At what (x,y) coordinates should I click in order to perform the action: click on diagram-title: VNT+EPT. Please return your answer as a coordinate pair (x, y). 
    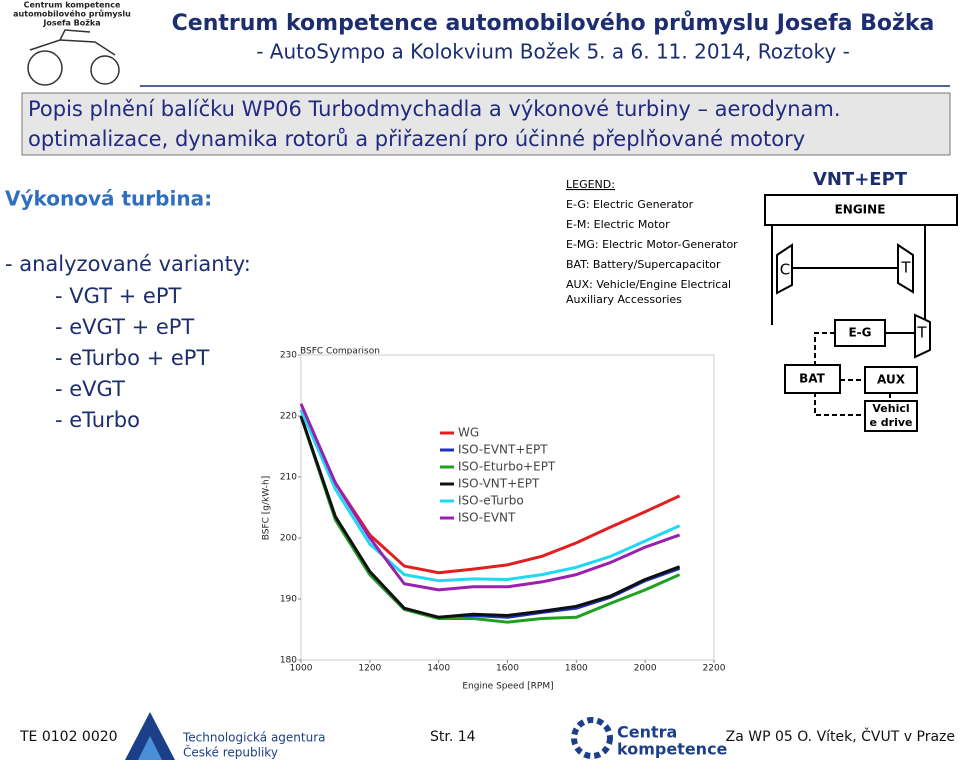
    Looking at the image, I should click on (860, 179).